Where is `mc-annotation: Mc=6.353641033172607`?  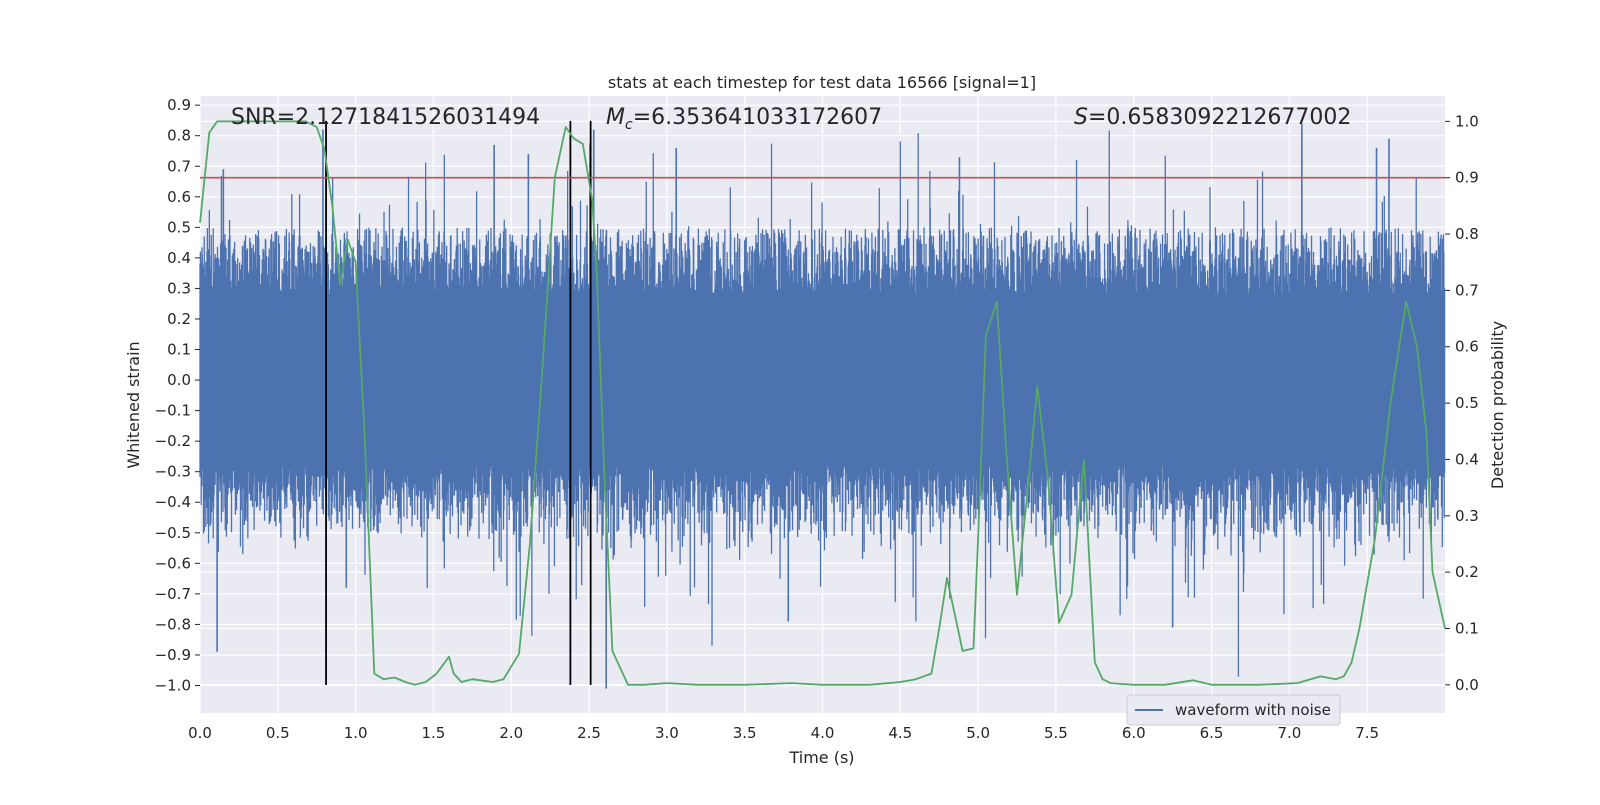 mc-annotation: Mc=6.353641033172607 is located at coordinates (744, 119).